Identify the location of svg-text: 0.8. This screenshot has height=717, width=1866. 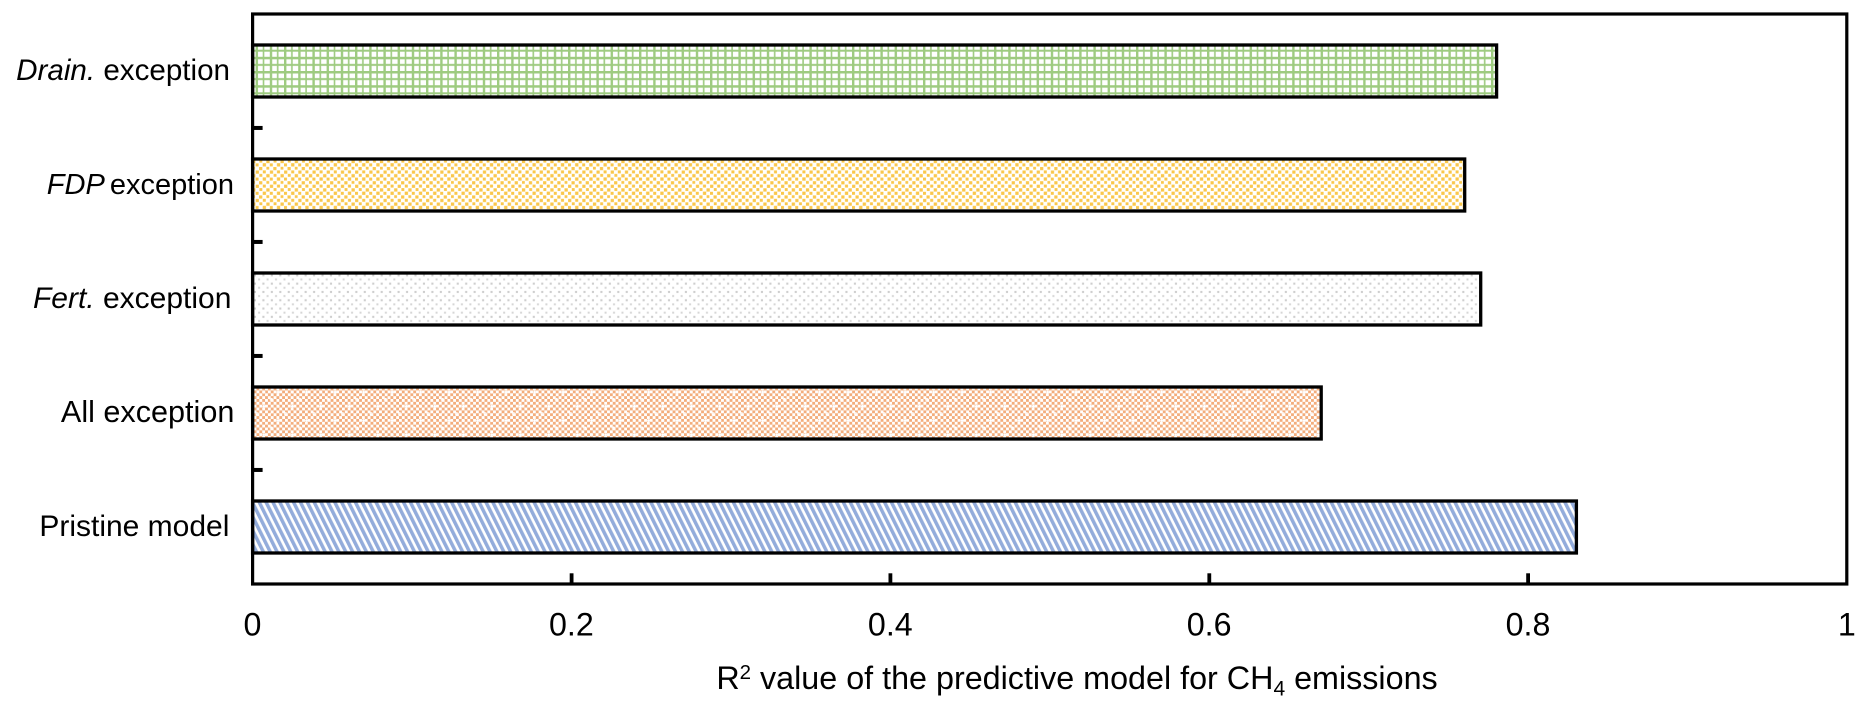
(1528, 625).